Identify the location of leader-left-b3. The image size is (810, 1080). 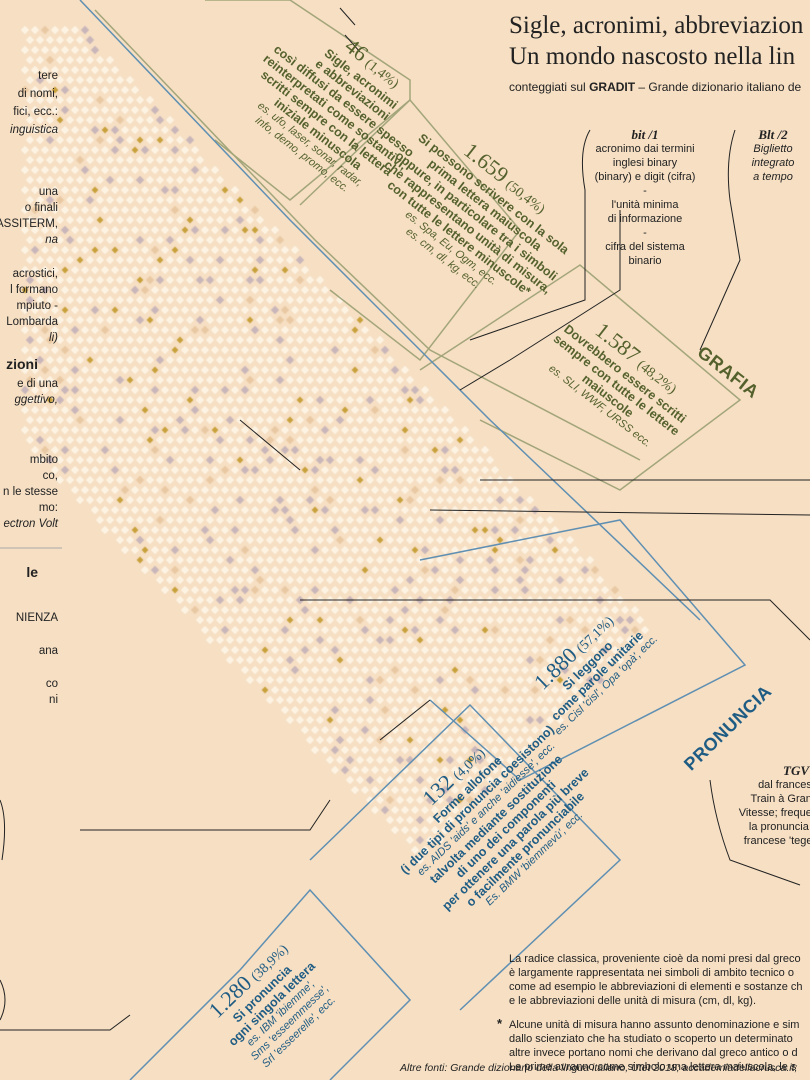
(3, 830).